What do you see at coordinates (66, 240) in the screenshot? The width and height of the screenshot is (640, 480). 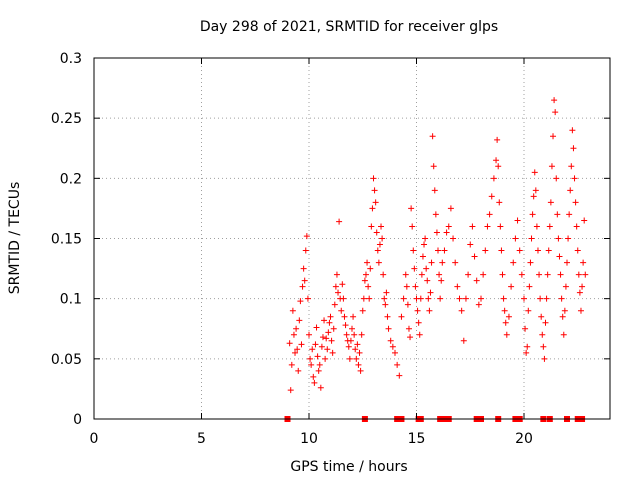 I see `y-tick-label: 0.15` at bounding box center [66, 240].